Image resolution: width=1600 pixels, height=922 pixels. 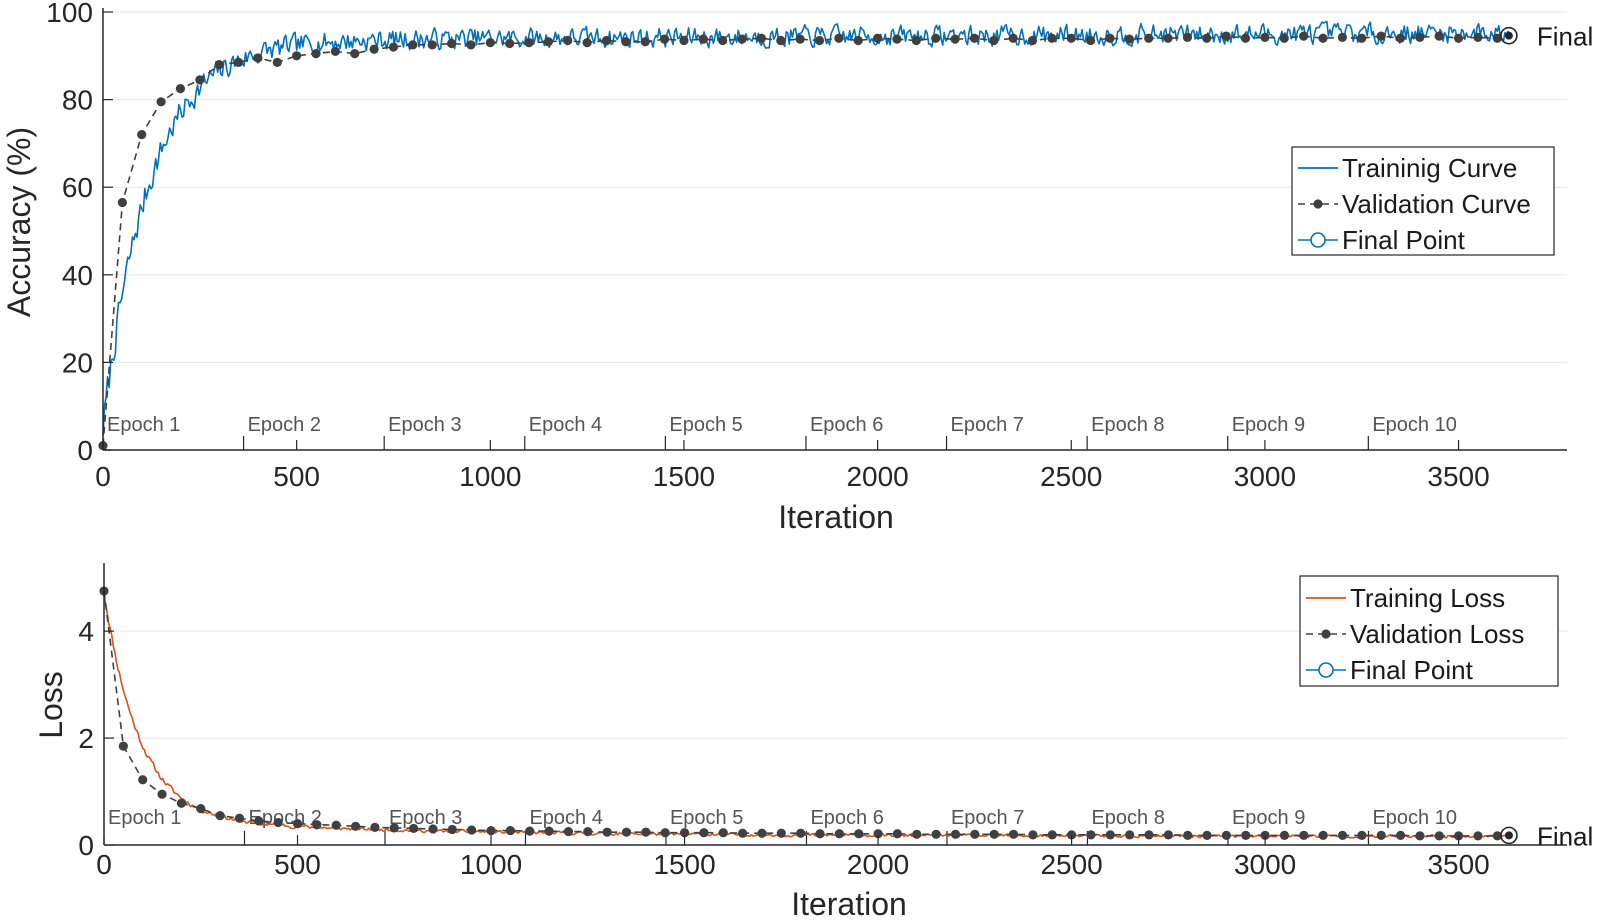 I want to click on x-tick-label: 2000, so click(x=877, y=476).